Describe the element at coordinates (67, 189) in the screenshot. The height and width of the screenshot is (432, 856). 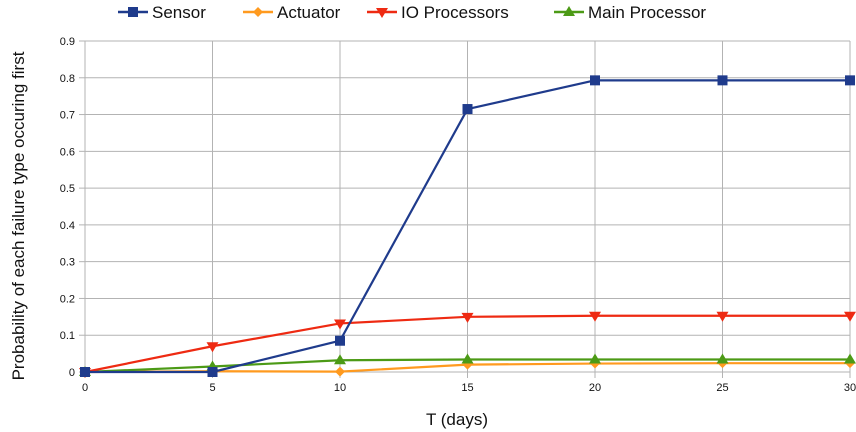
I see `y-tick-label: 0.5` at that location.